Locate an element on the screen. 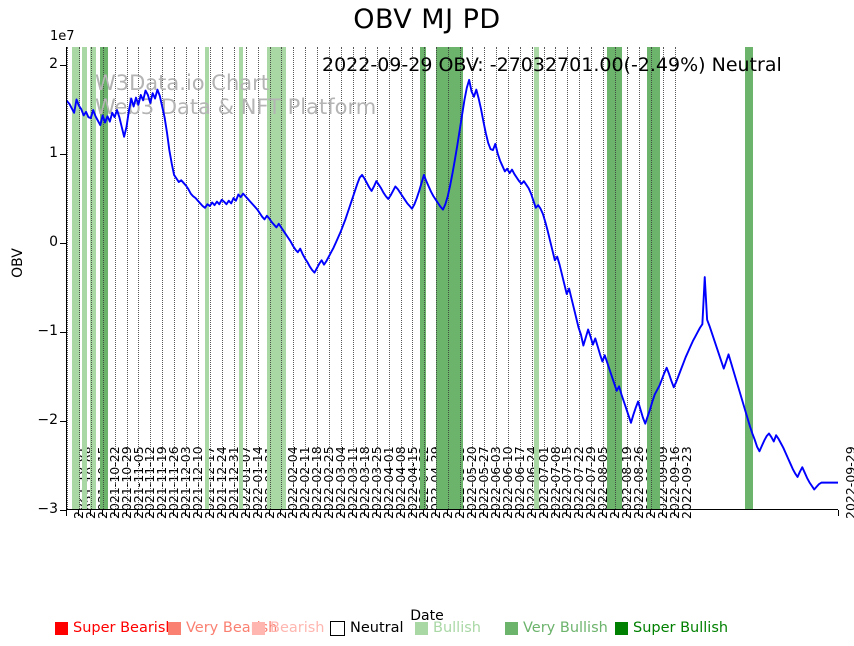  legend-item: Bearish is located at coordinates (288, 628).